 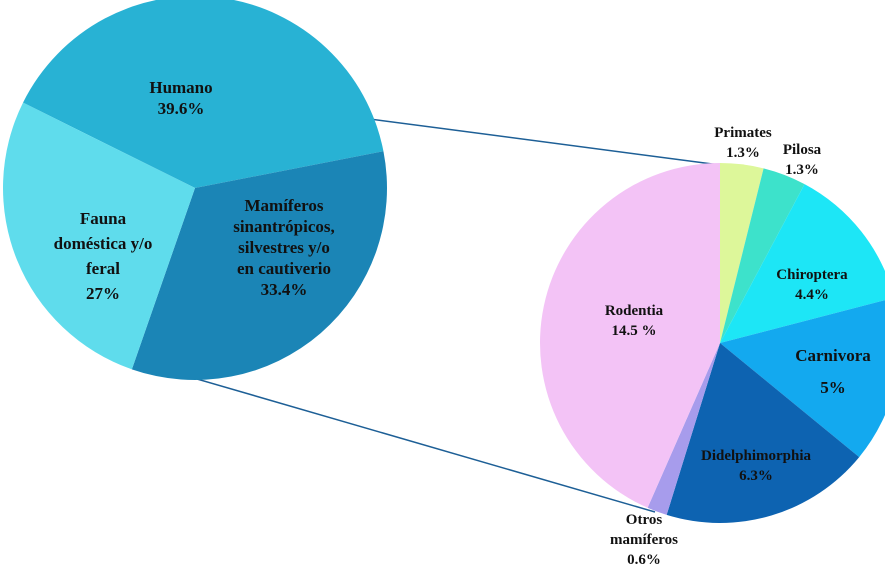 What do you see at coordinates (103, 256) in the screenshot?
I see `main-pie-label-2: Fauna doméstica y/o feral 27%` at bounding box center [103, 256].